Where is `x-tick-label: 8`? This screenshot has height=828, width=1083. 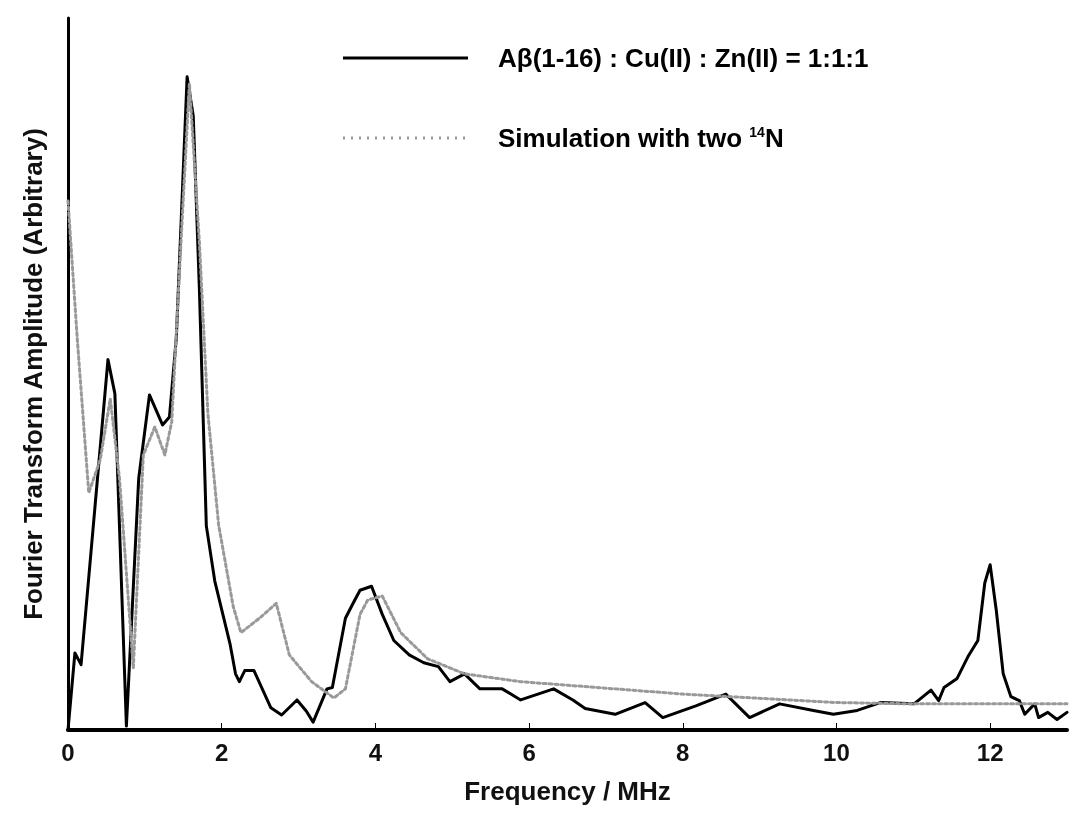
x-tick-label: 8 is located at coordinates (683, 752).